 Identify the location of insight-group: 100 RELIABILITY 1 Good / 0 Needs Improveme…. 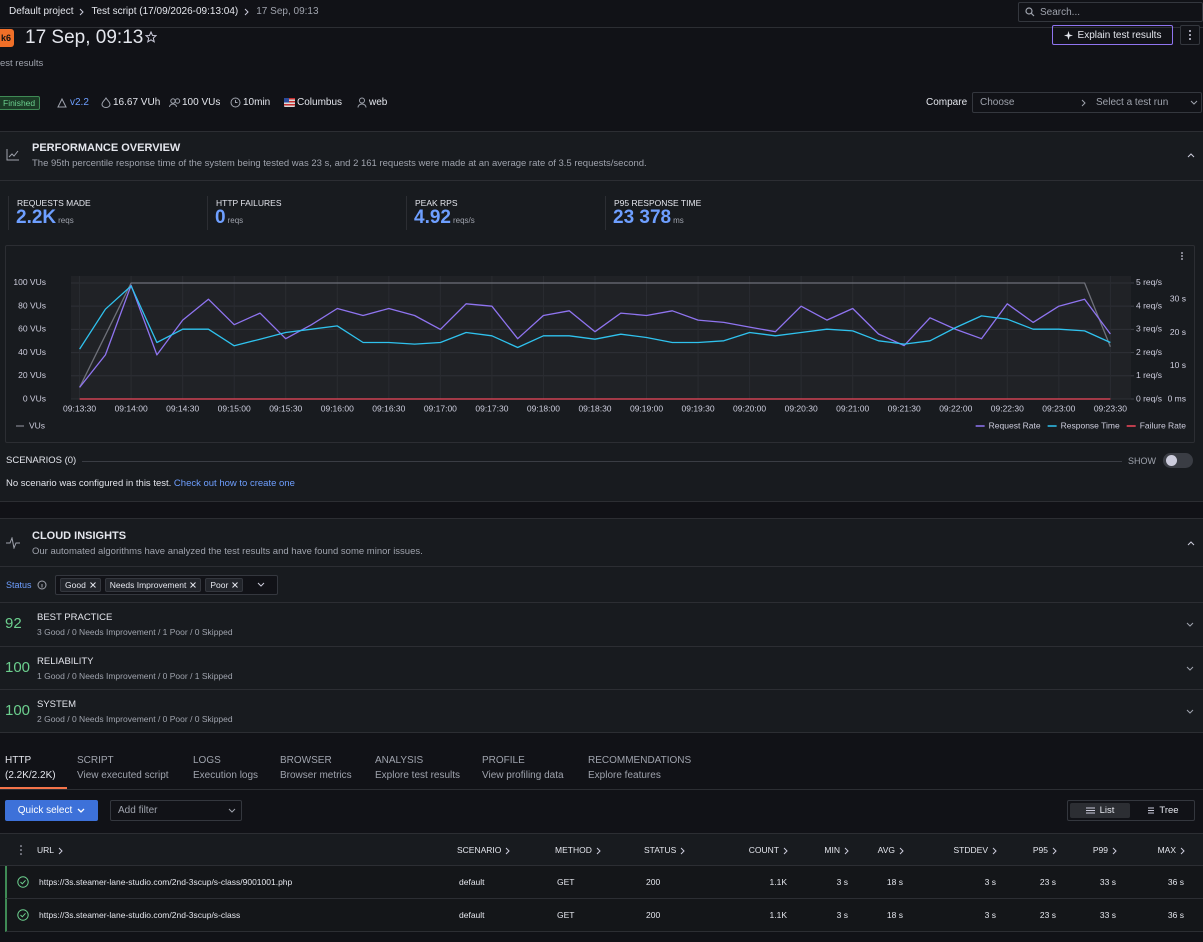
(601, 667).